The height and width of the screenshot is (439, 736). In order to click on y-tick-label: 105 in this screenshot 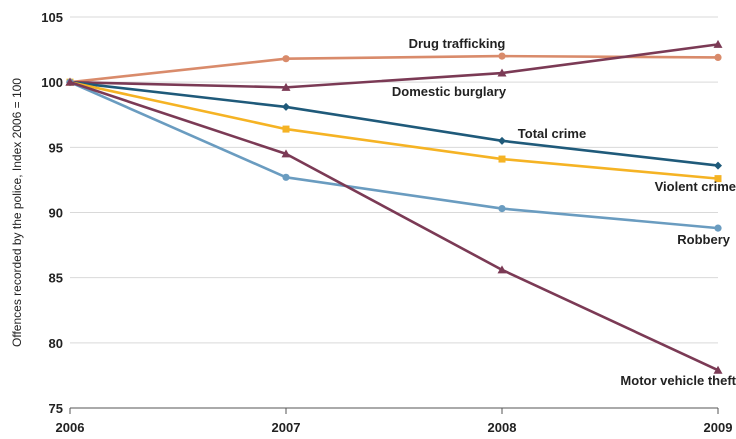, I will do `click(52, 17)`.